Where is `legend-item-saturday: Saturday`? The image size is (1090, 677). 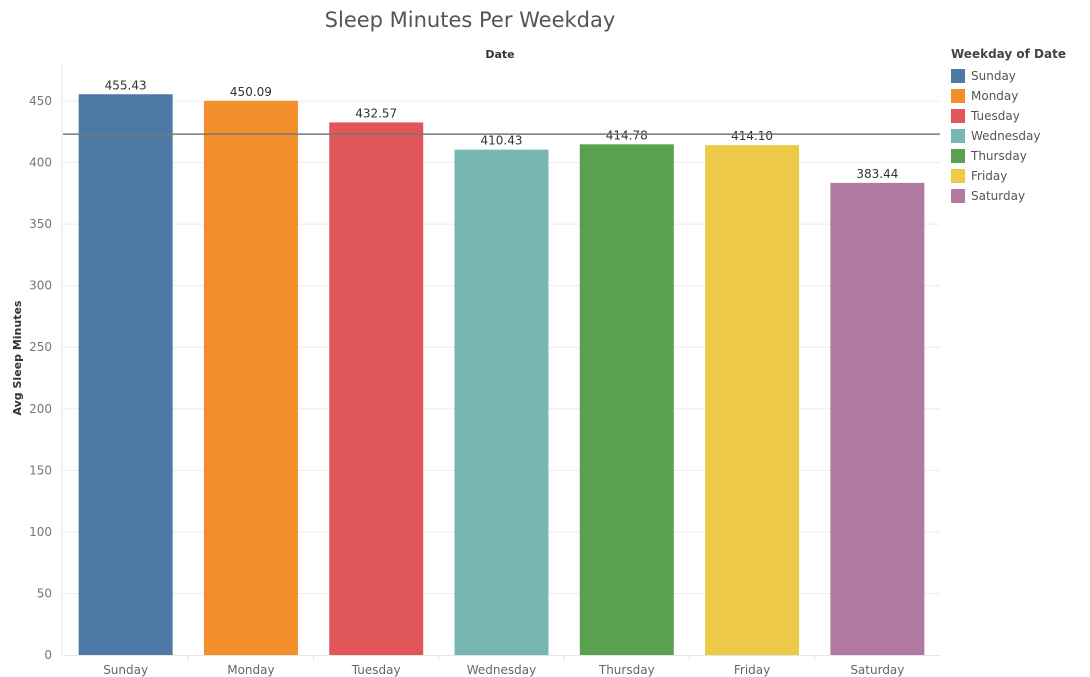 legend-item-saturday: Saturday is located at coordinates (1018, 196).